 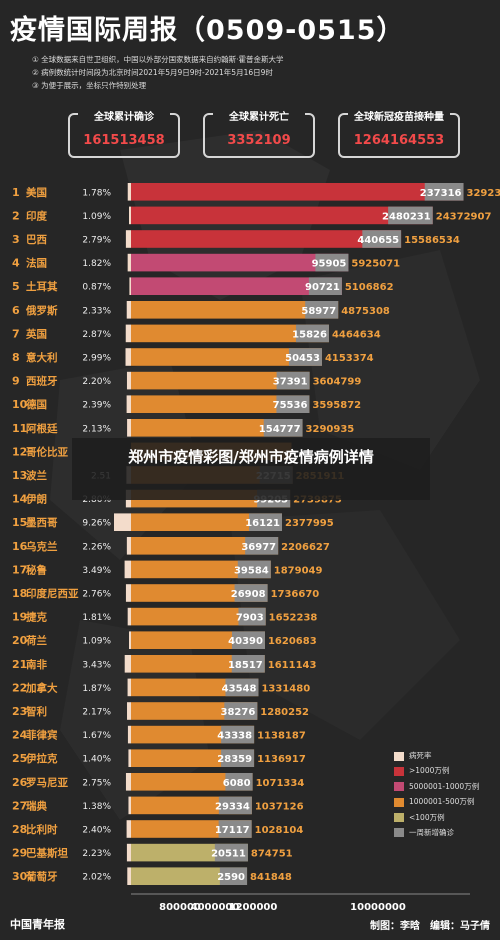 What do you see at coordinates (378, 907) in the screenshot?
I see `x-tick-label: 10000000` at bounding box center [378, 907].